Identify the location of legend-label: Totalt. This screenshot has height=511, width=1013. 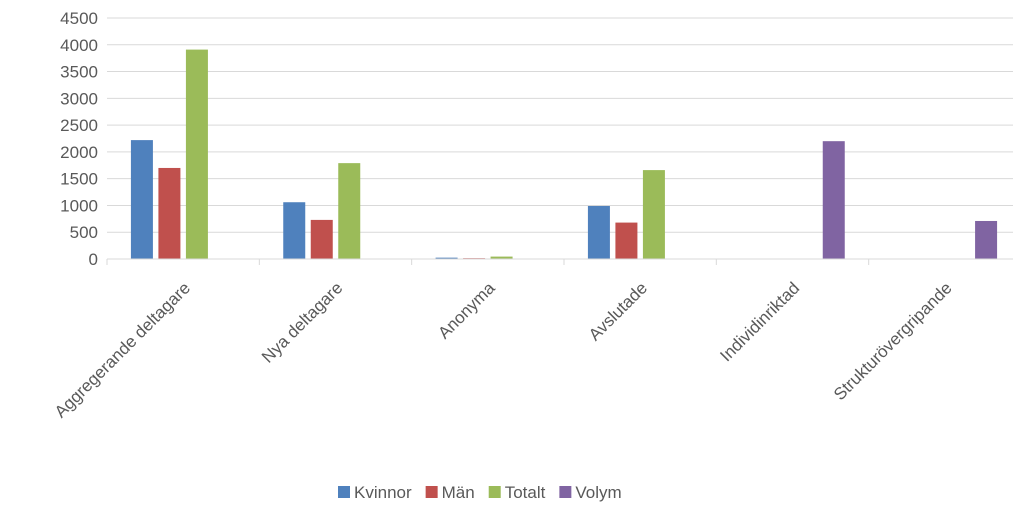
(525, 492).